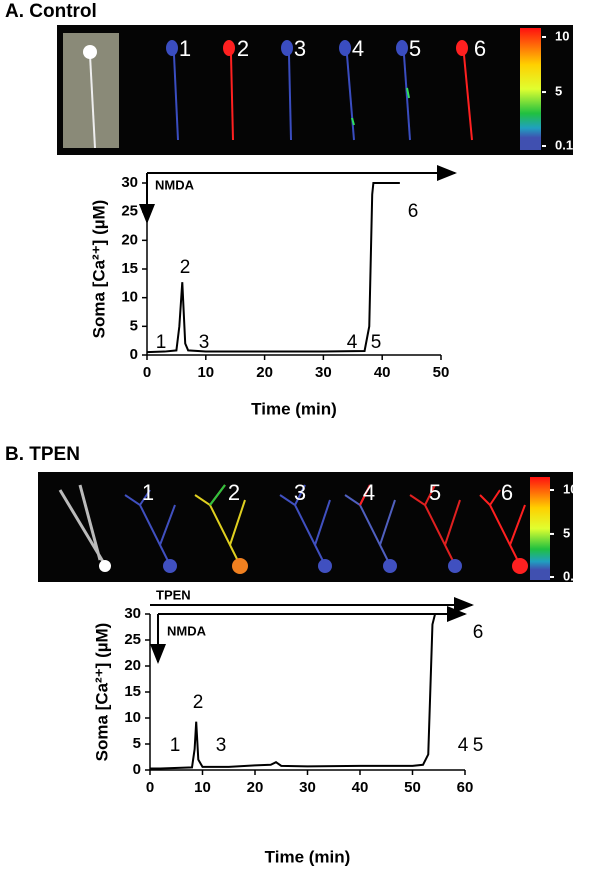  What do you see at coordinates (173, 594) in the screenshot?
I see `annotation: TPEN` at bounding box center [173, 594].